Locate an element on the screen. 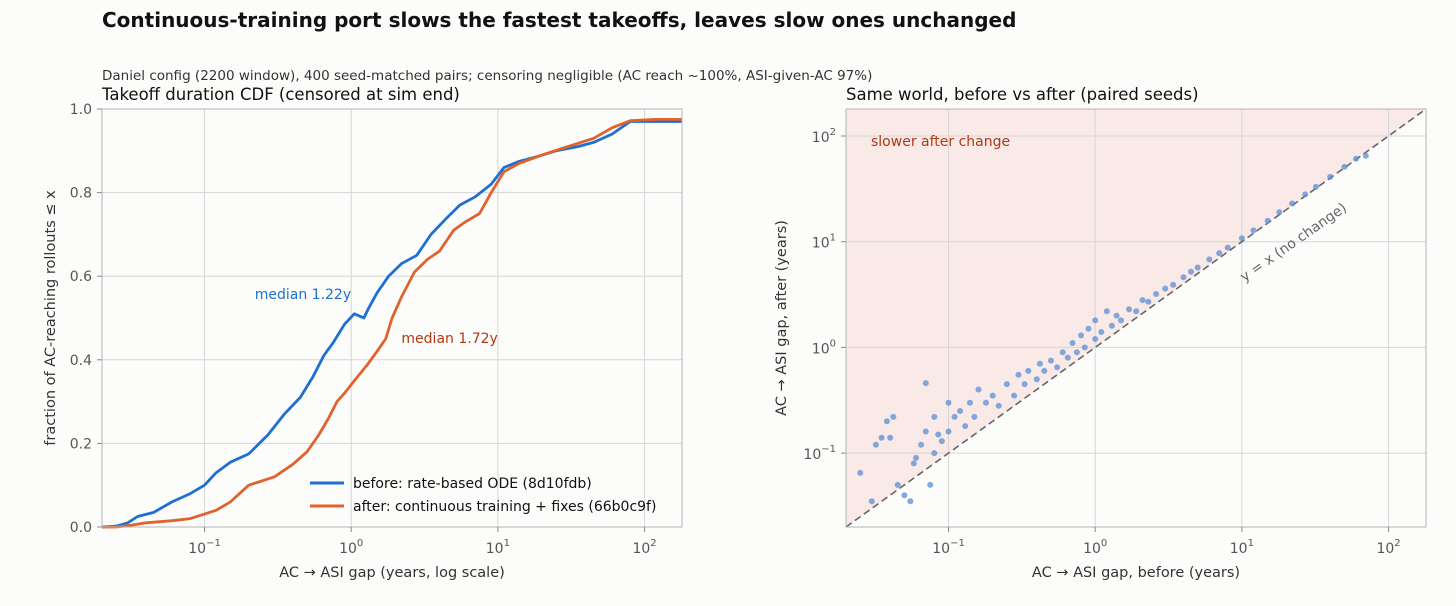 This screenshot has width=1456, height=606. cdf-x-tick-label: 10⁻¹ is located at coordinates (204, 547).